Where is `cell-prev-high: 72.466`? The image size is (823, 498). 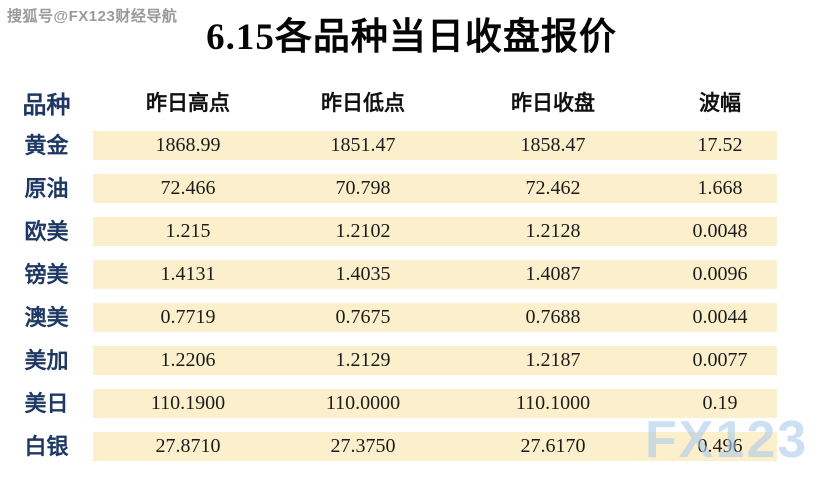
cell-prev-high: 72.466 is located at coordinates (188, 188).